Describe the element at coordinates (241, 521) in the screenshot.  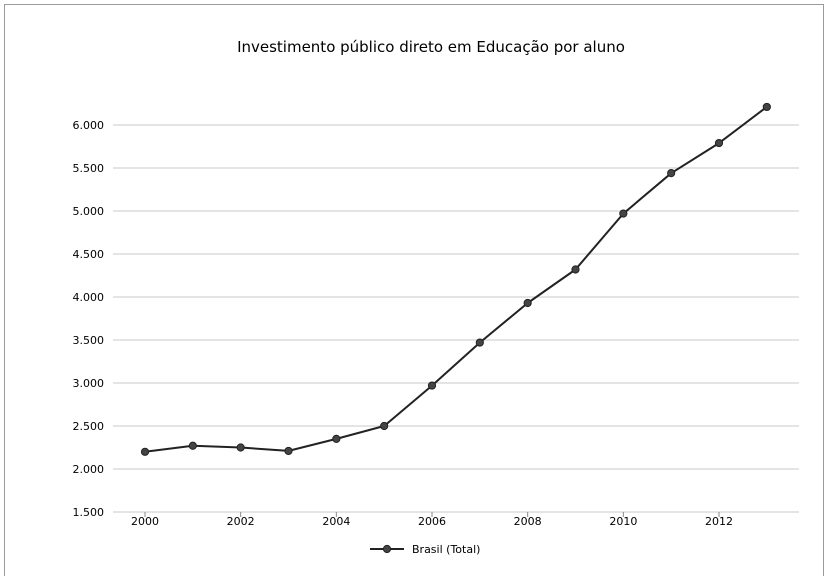
I see `x-tick-label: 2002` at that location.